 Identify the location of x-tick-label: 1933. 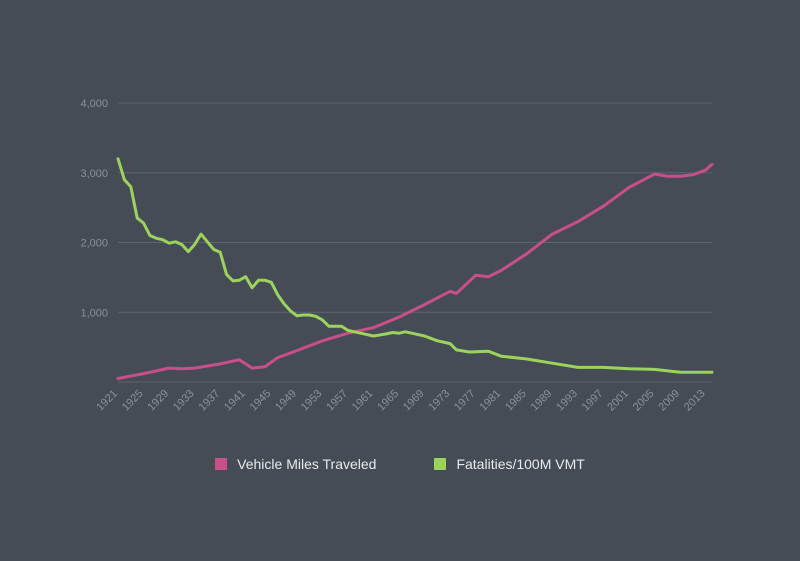
(184, 401).